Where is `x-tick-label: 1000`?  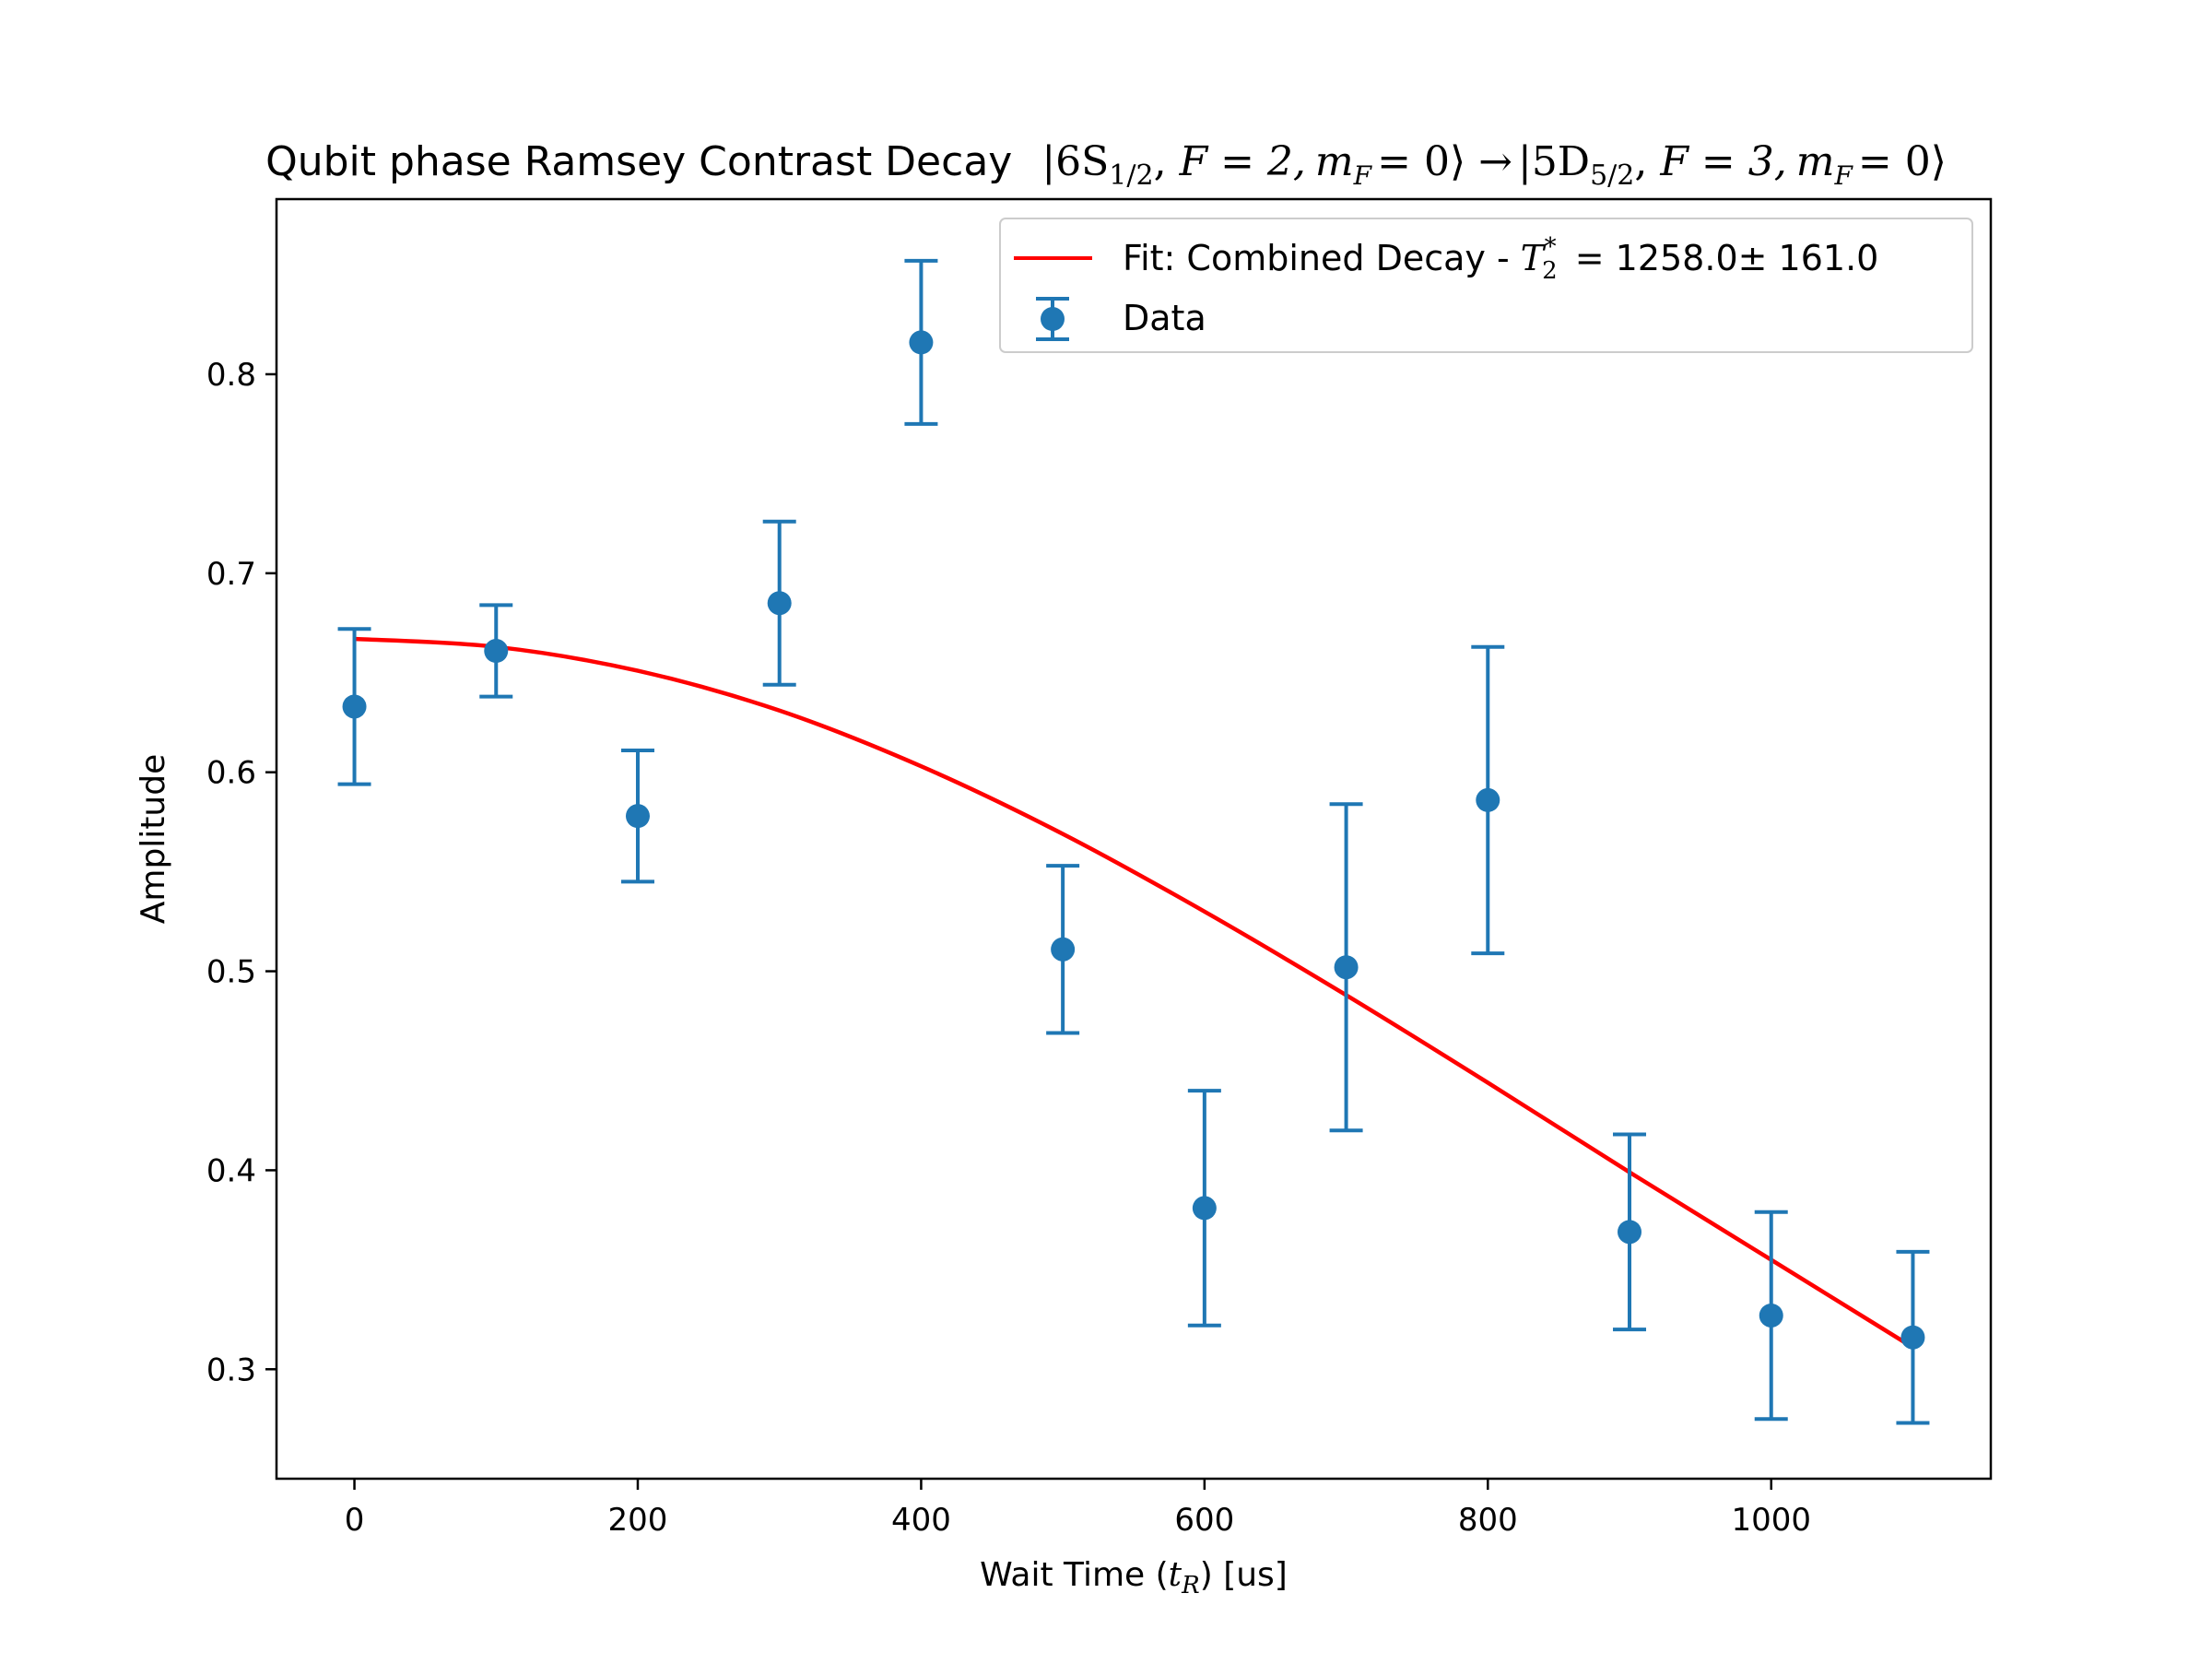
x-tick-label: 1000 is located at coordinates (1771, 1520).